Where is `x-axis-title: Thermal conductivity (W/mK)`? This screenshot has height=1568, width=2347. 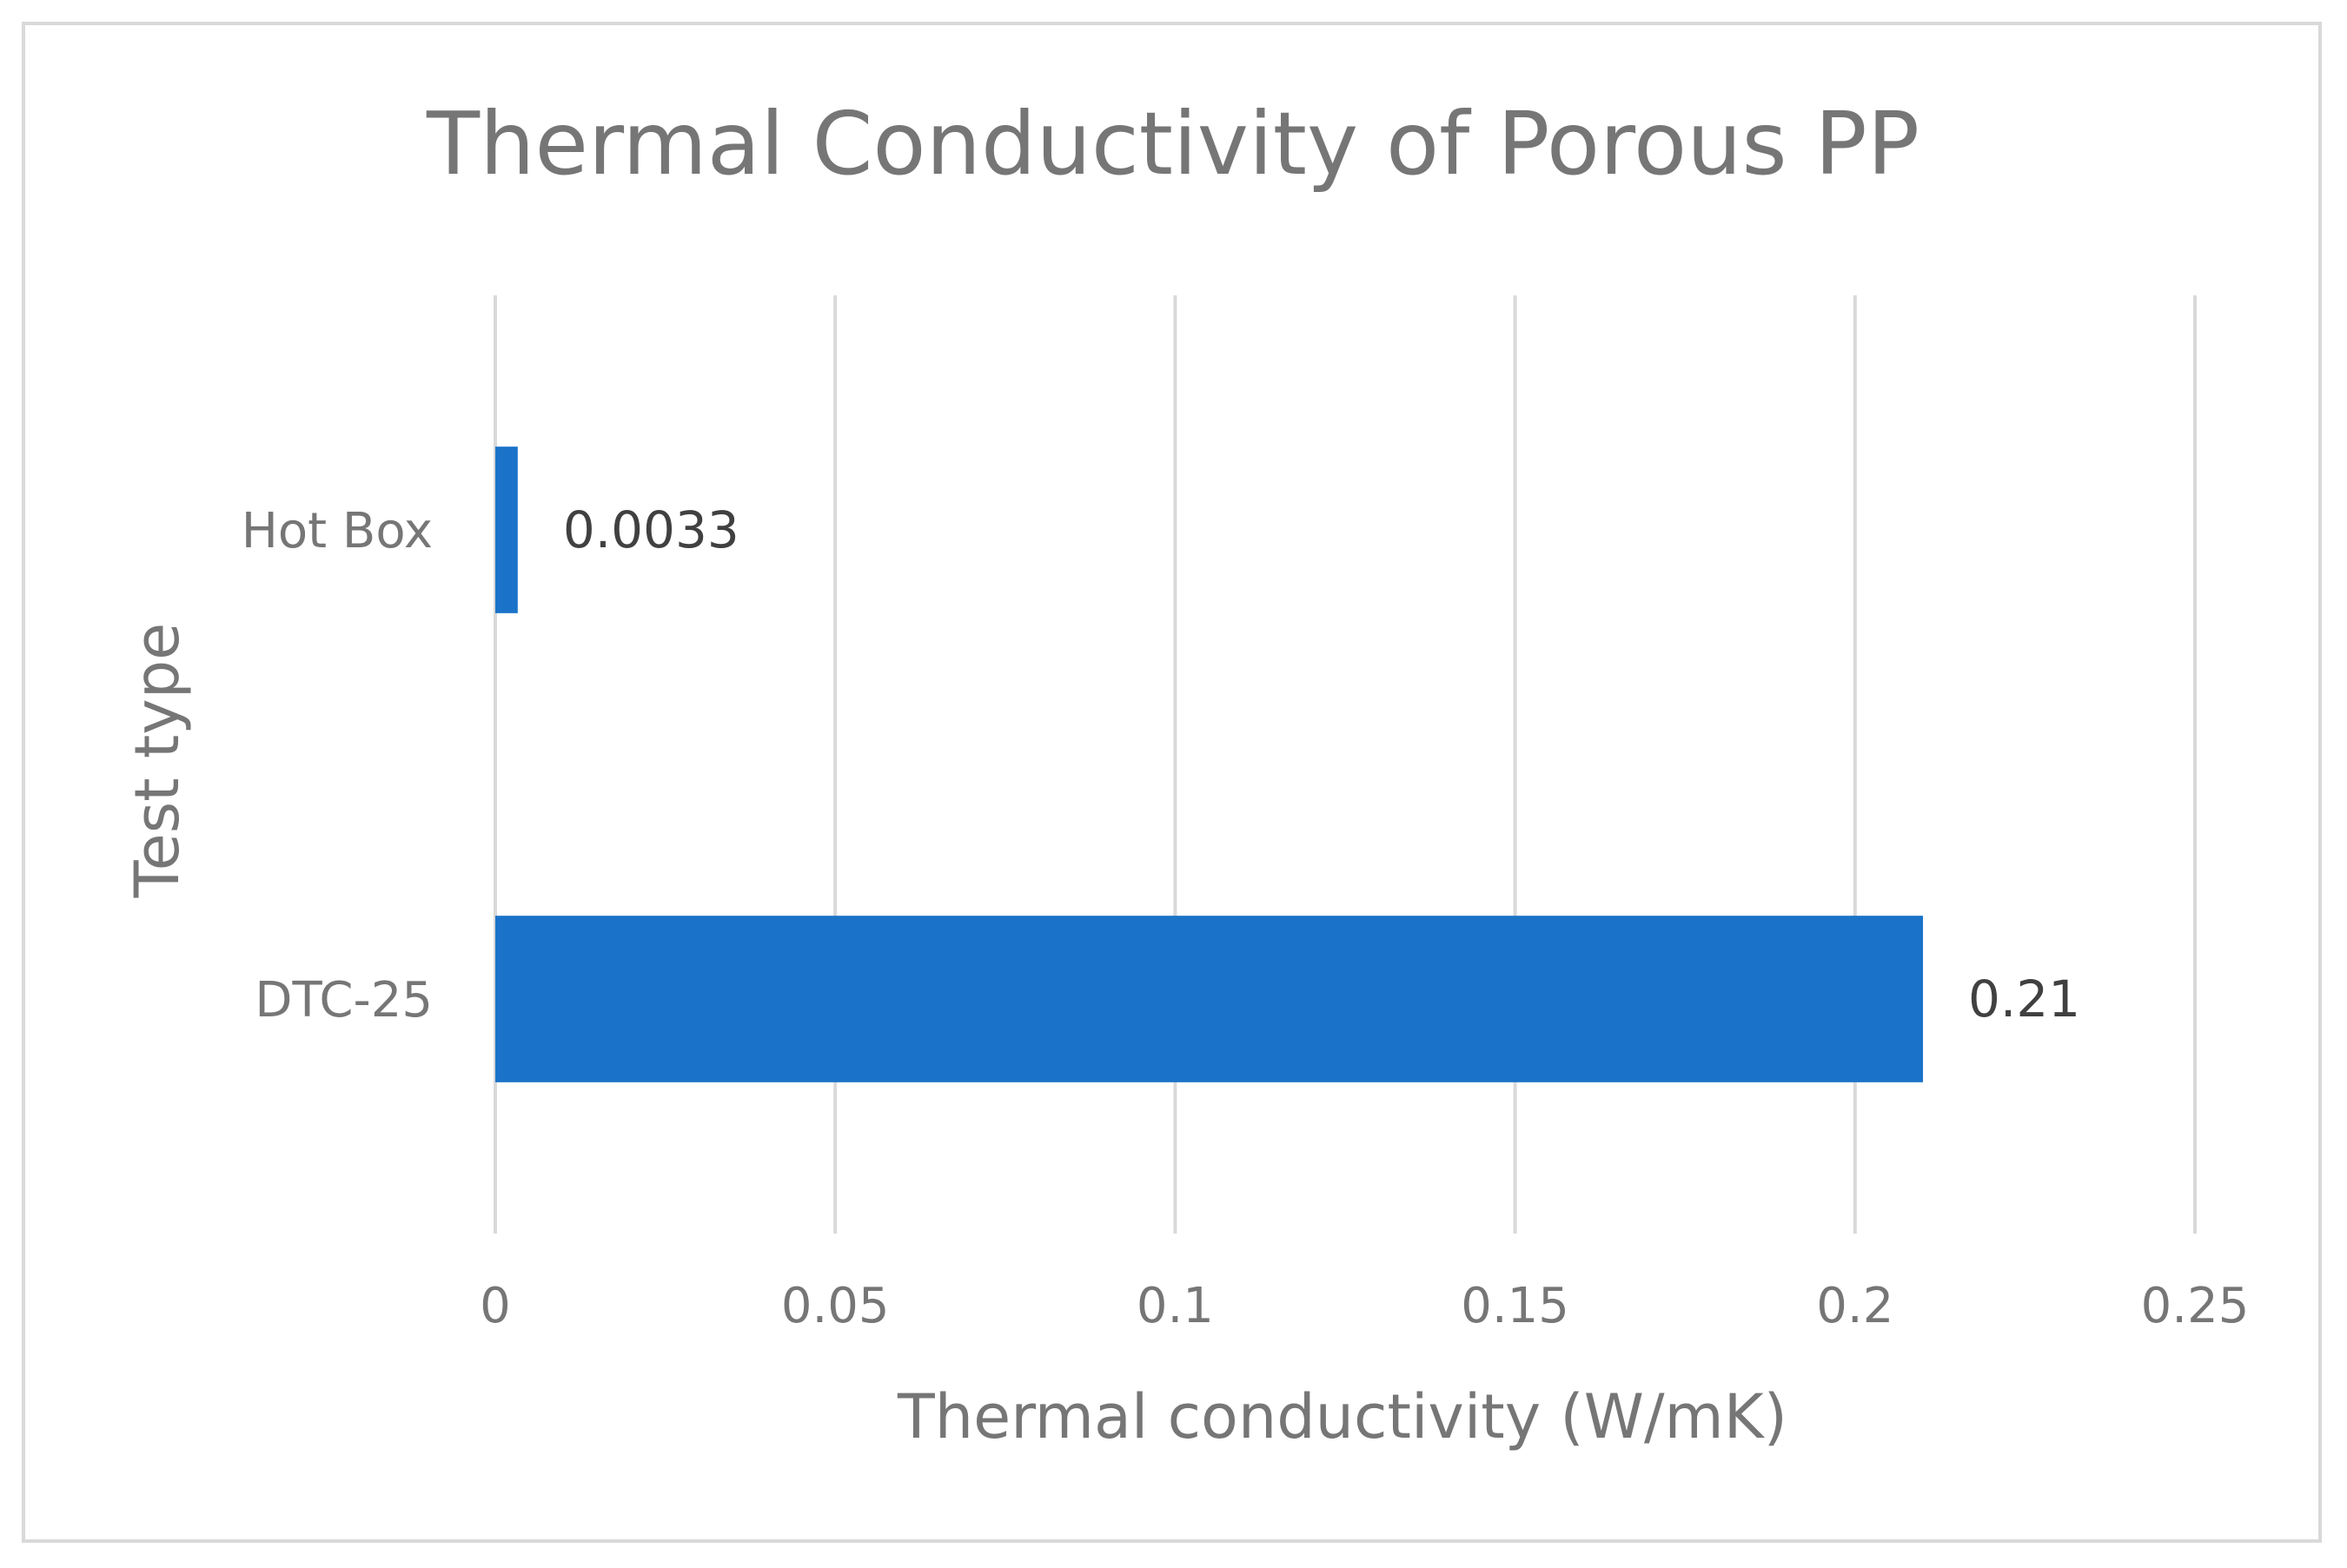 x-axis-title: Thermal conductivity (W/mK) is located at coordinates (1342, 1416).